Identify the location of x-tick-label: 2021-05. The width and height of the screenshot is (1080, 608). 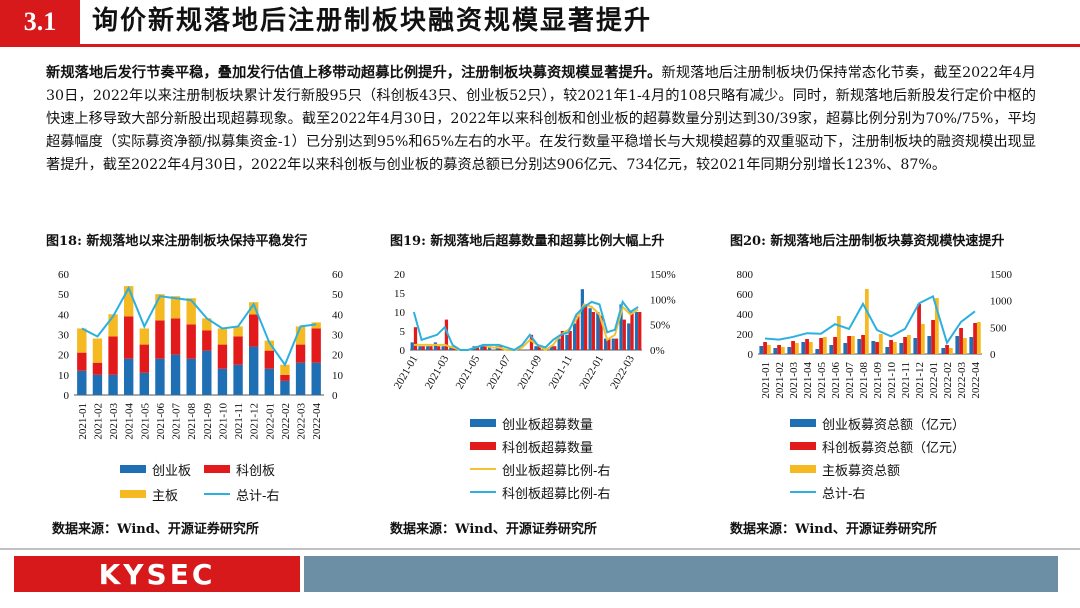
(822, 380).